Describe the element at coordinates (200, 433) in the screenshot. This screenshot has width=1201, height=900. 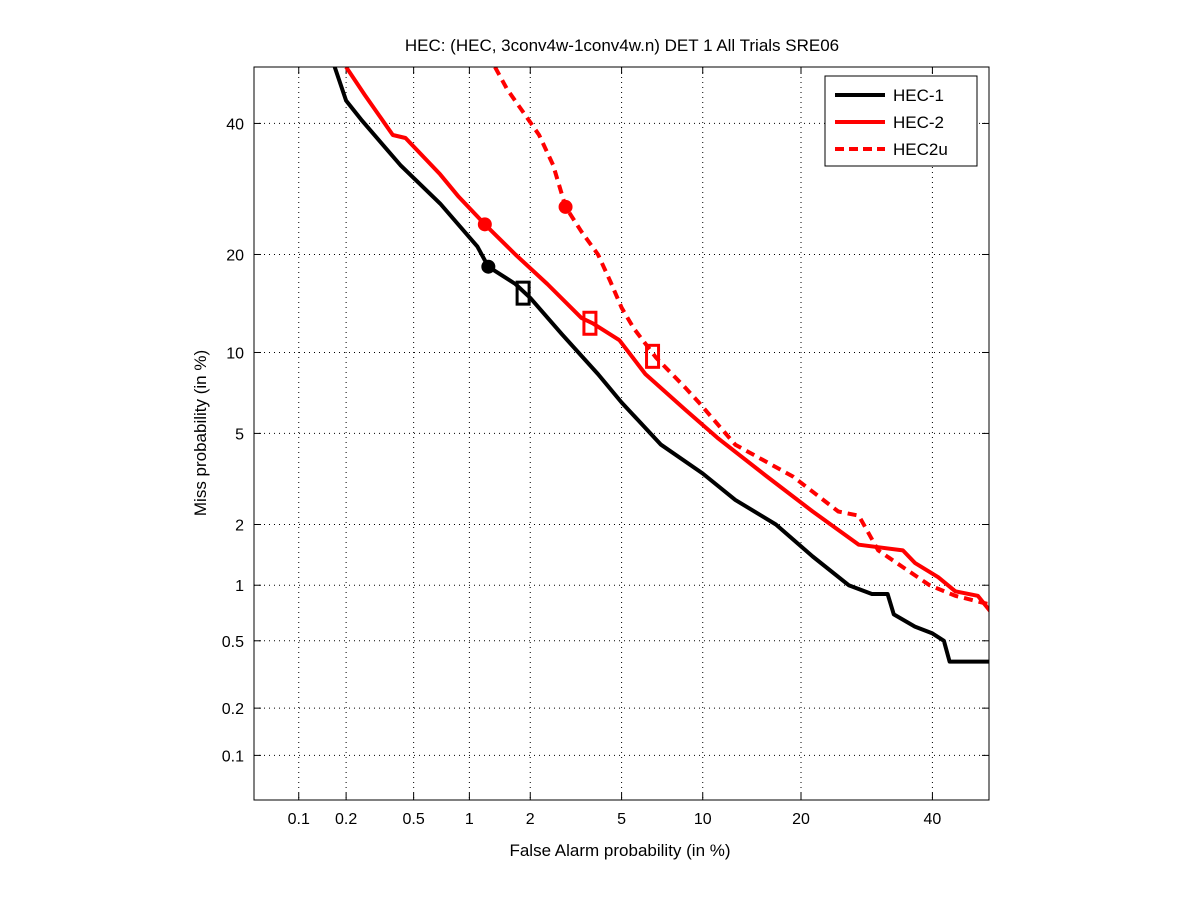
I see `y-axis-label: Miss probability (in %)` at that location.